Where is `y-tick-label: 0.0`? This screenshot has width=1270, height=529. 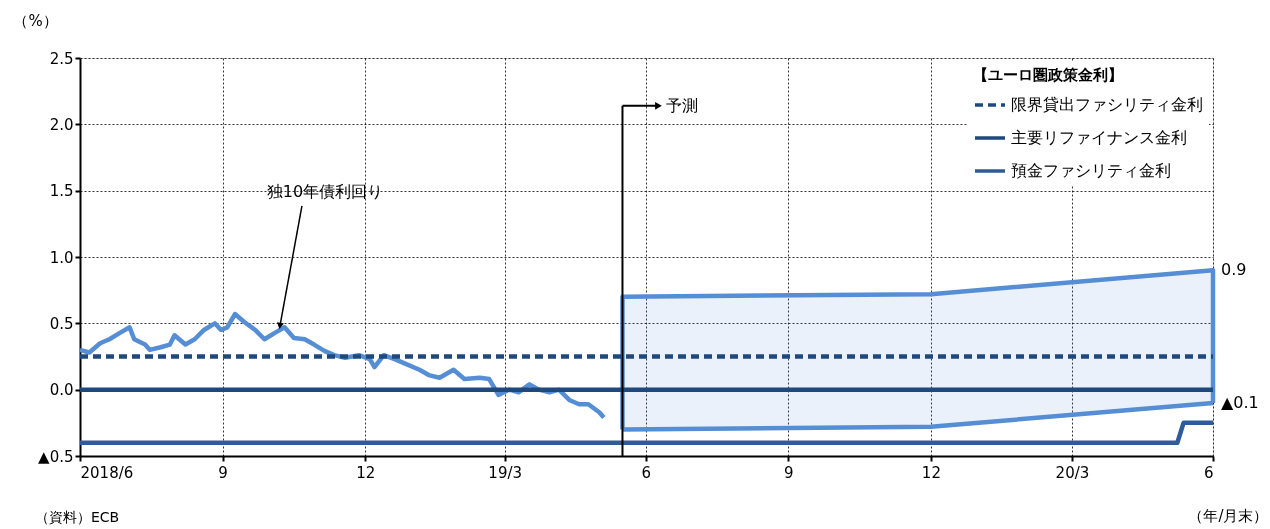
y-tick-label: 0.0 is located at coordinates (61, 390).